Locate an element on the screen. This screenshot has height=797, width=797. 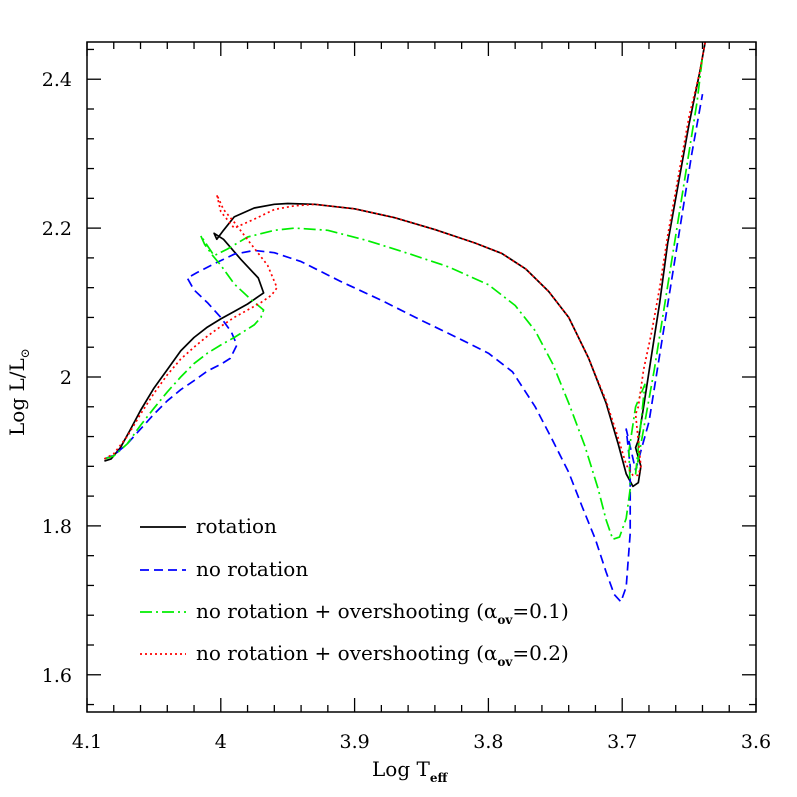
y-axis-title: Log L/L⊙ is located at coordinates (18, 392).